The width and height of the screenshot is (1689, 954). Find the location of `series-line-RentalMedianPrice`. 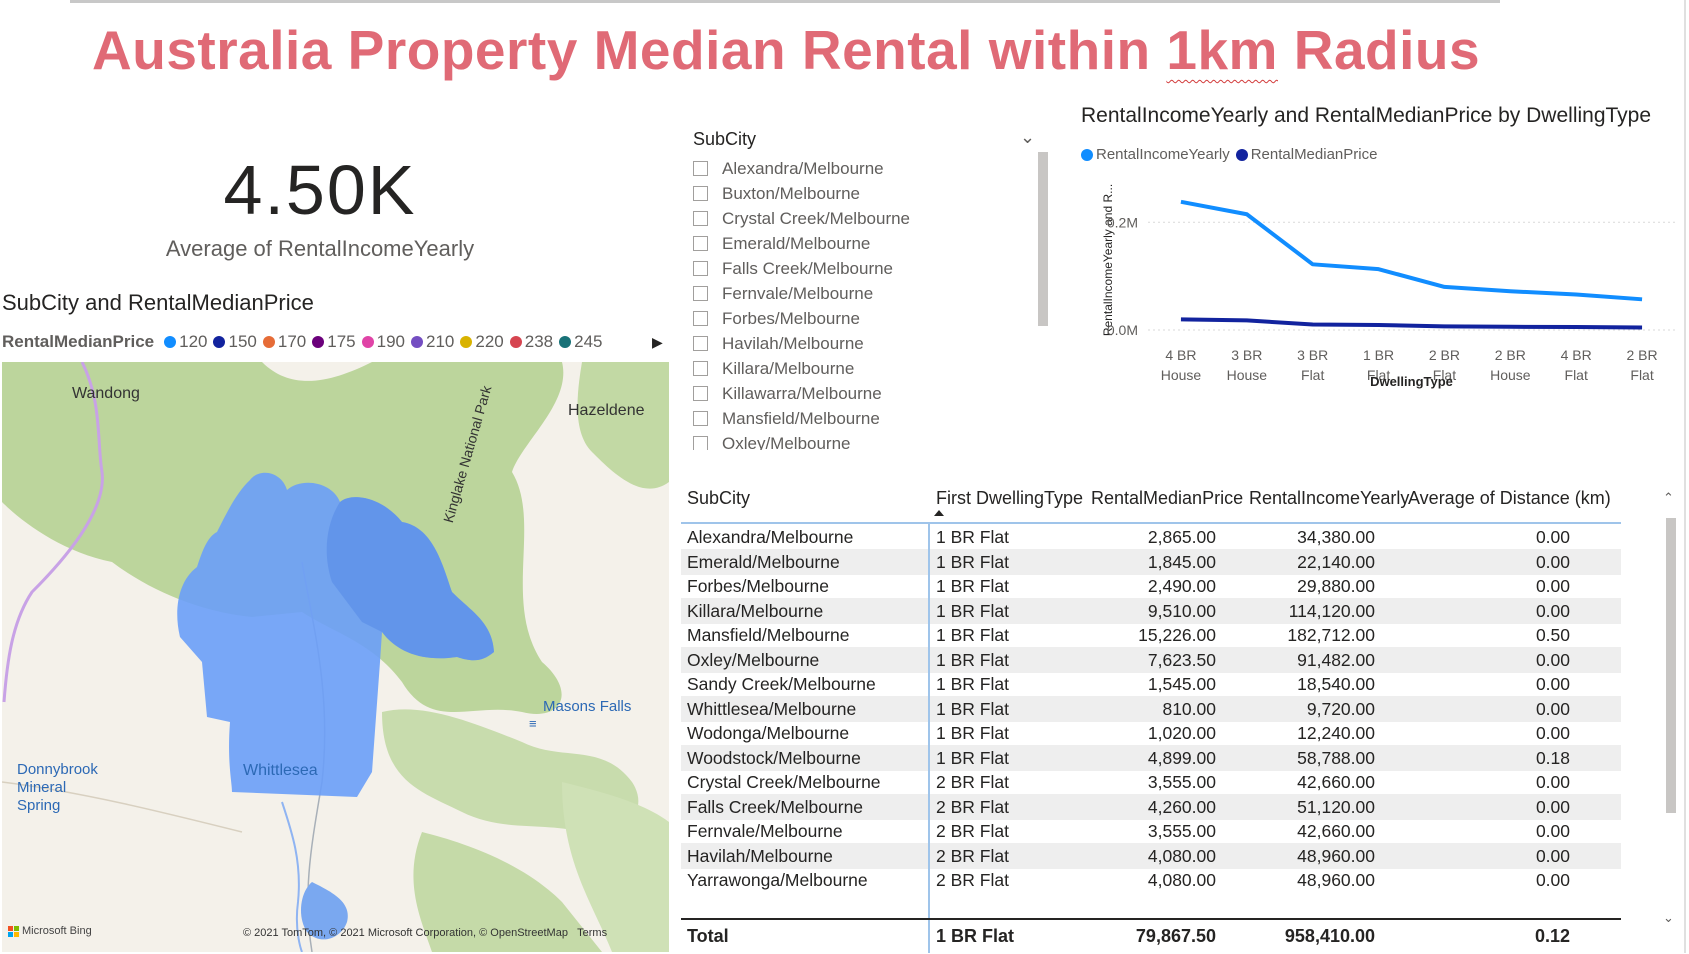

series-line-RentalMedianPrice is located at coordinates (1411, 323).